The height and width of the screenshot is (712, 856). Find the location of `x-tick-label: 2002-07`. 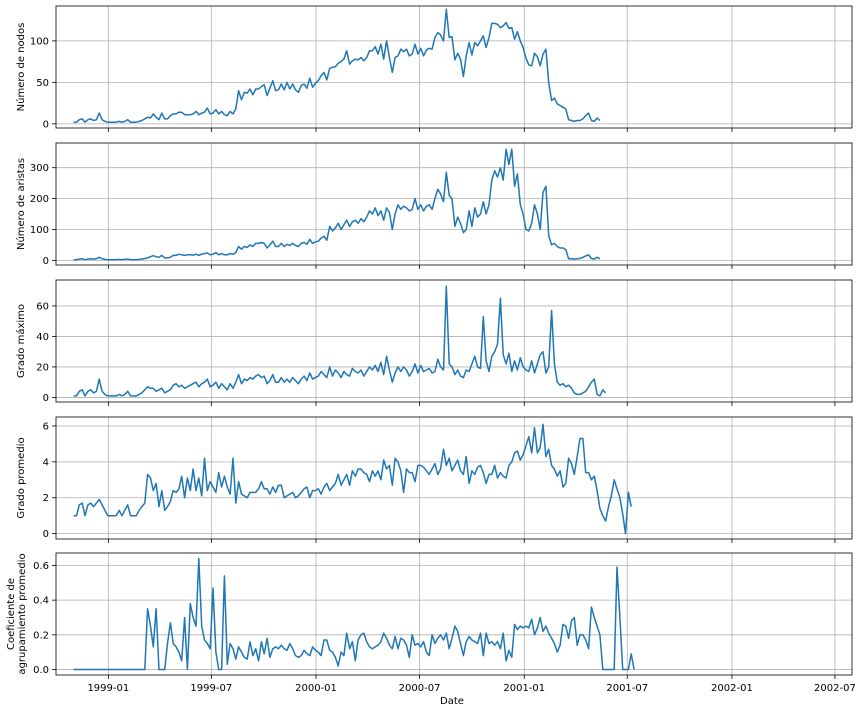

x-tick-label: 2002-07 is located at coordinates (835, 688).